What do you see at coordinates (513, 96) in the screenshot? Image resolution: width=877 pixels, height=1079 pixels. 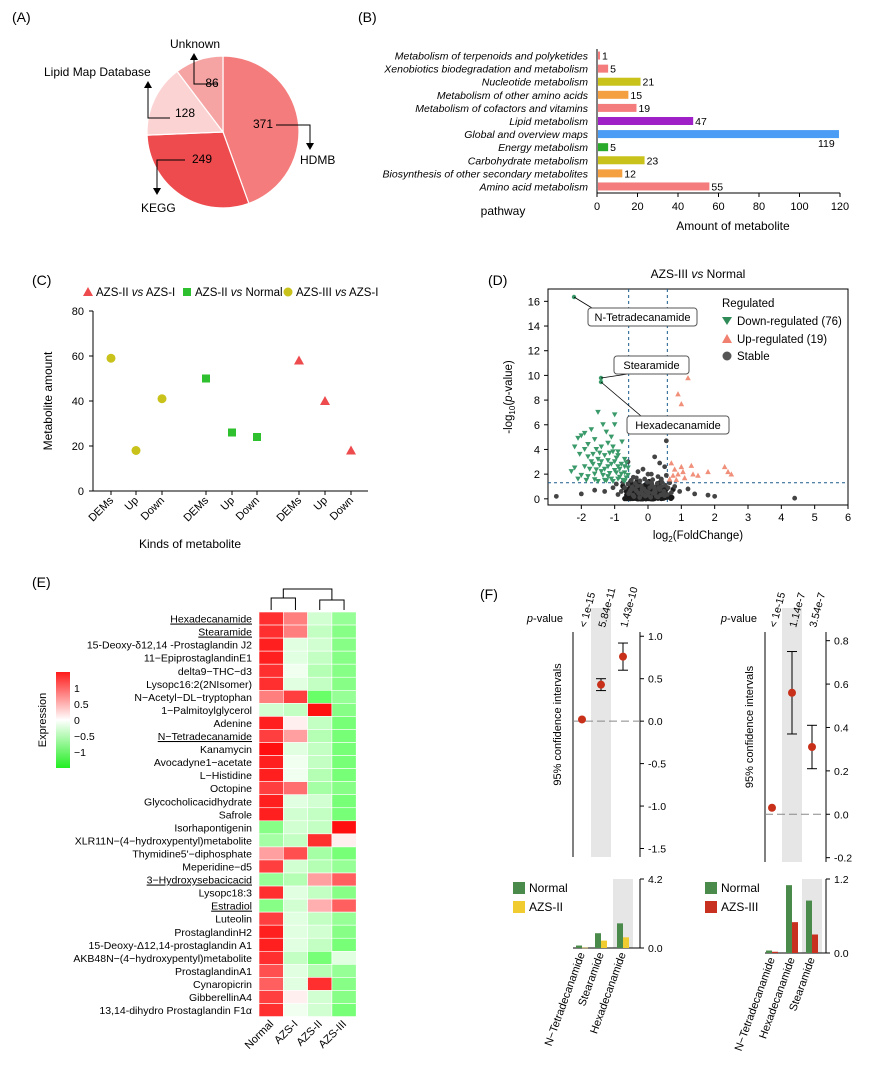 I see `bar-category-label: Metabolism of other amino acids` at bounding box center [513, 96].